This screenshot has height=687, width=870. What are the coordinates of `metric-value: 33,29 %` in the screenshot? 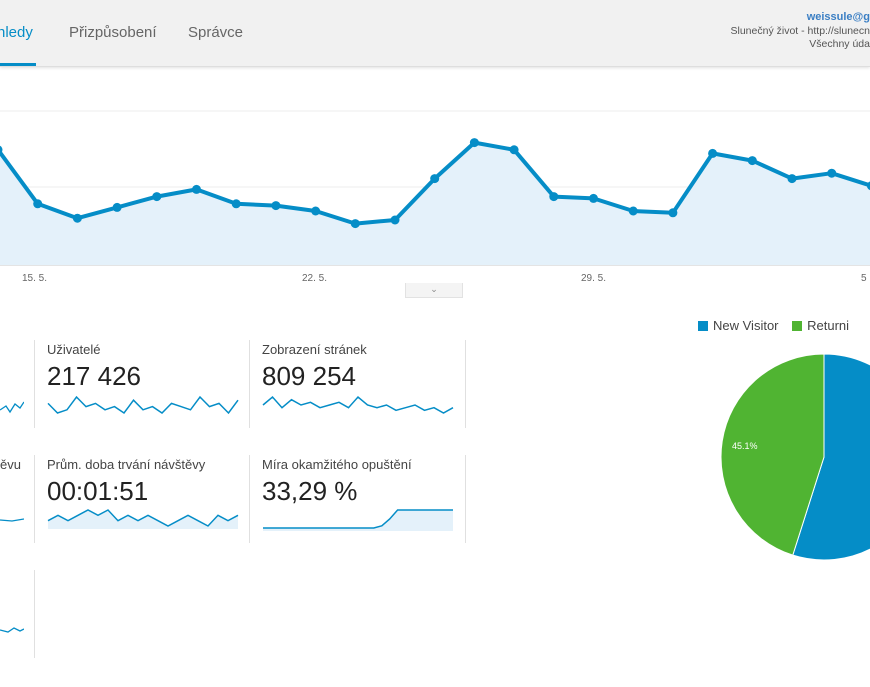 It's located at (310, 491).